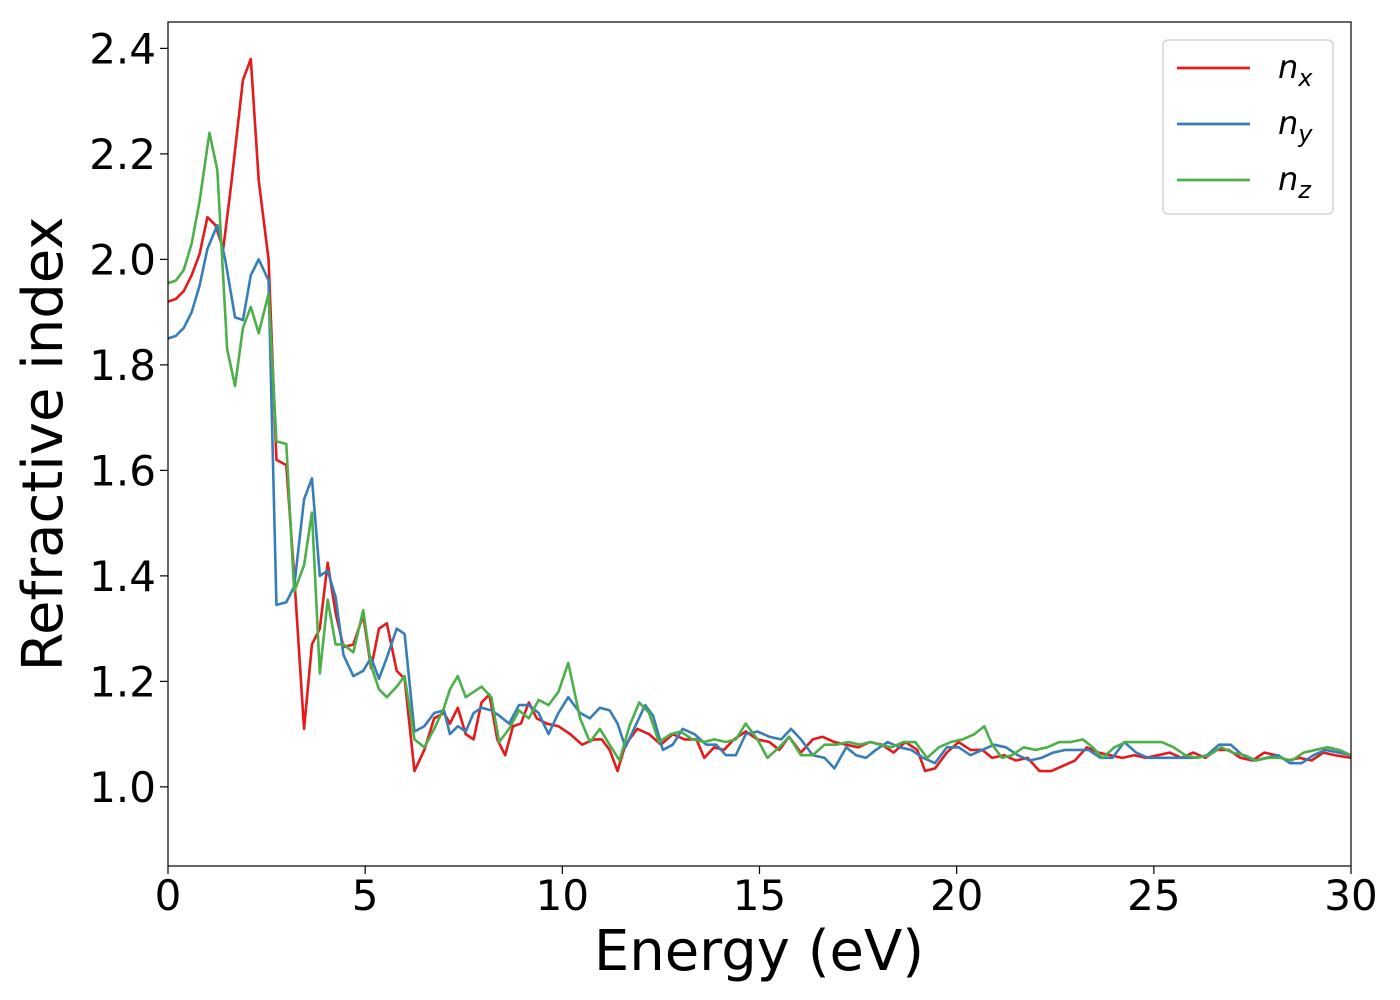  Describe the element at coordinates (128, 418) in the screenshot. I see `y-axis-ticks: 1.0 1.2 1.4 1.6 1.8 2.0 2.2 2.4` at that location.